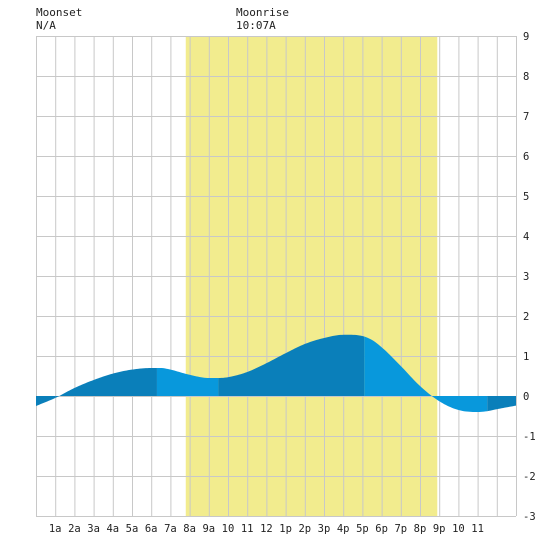 The image size is (550, 550). What do you see at coordinates (529, 517) in the screenshot?
I see `y-tick-label: -3` at bounding box center [529, 517].